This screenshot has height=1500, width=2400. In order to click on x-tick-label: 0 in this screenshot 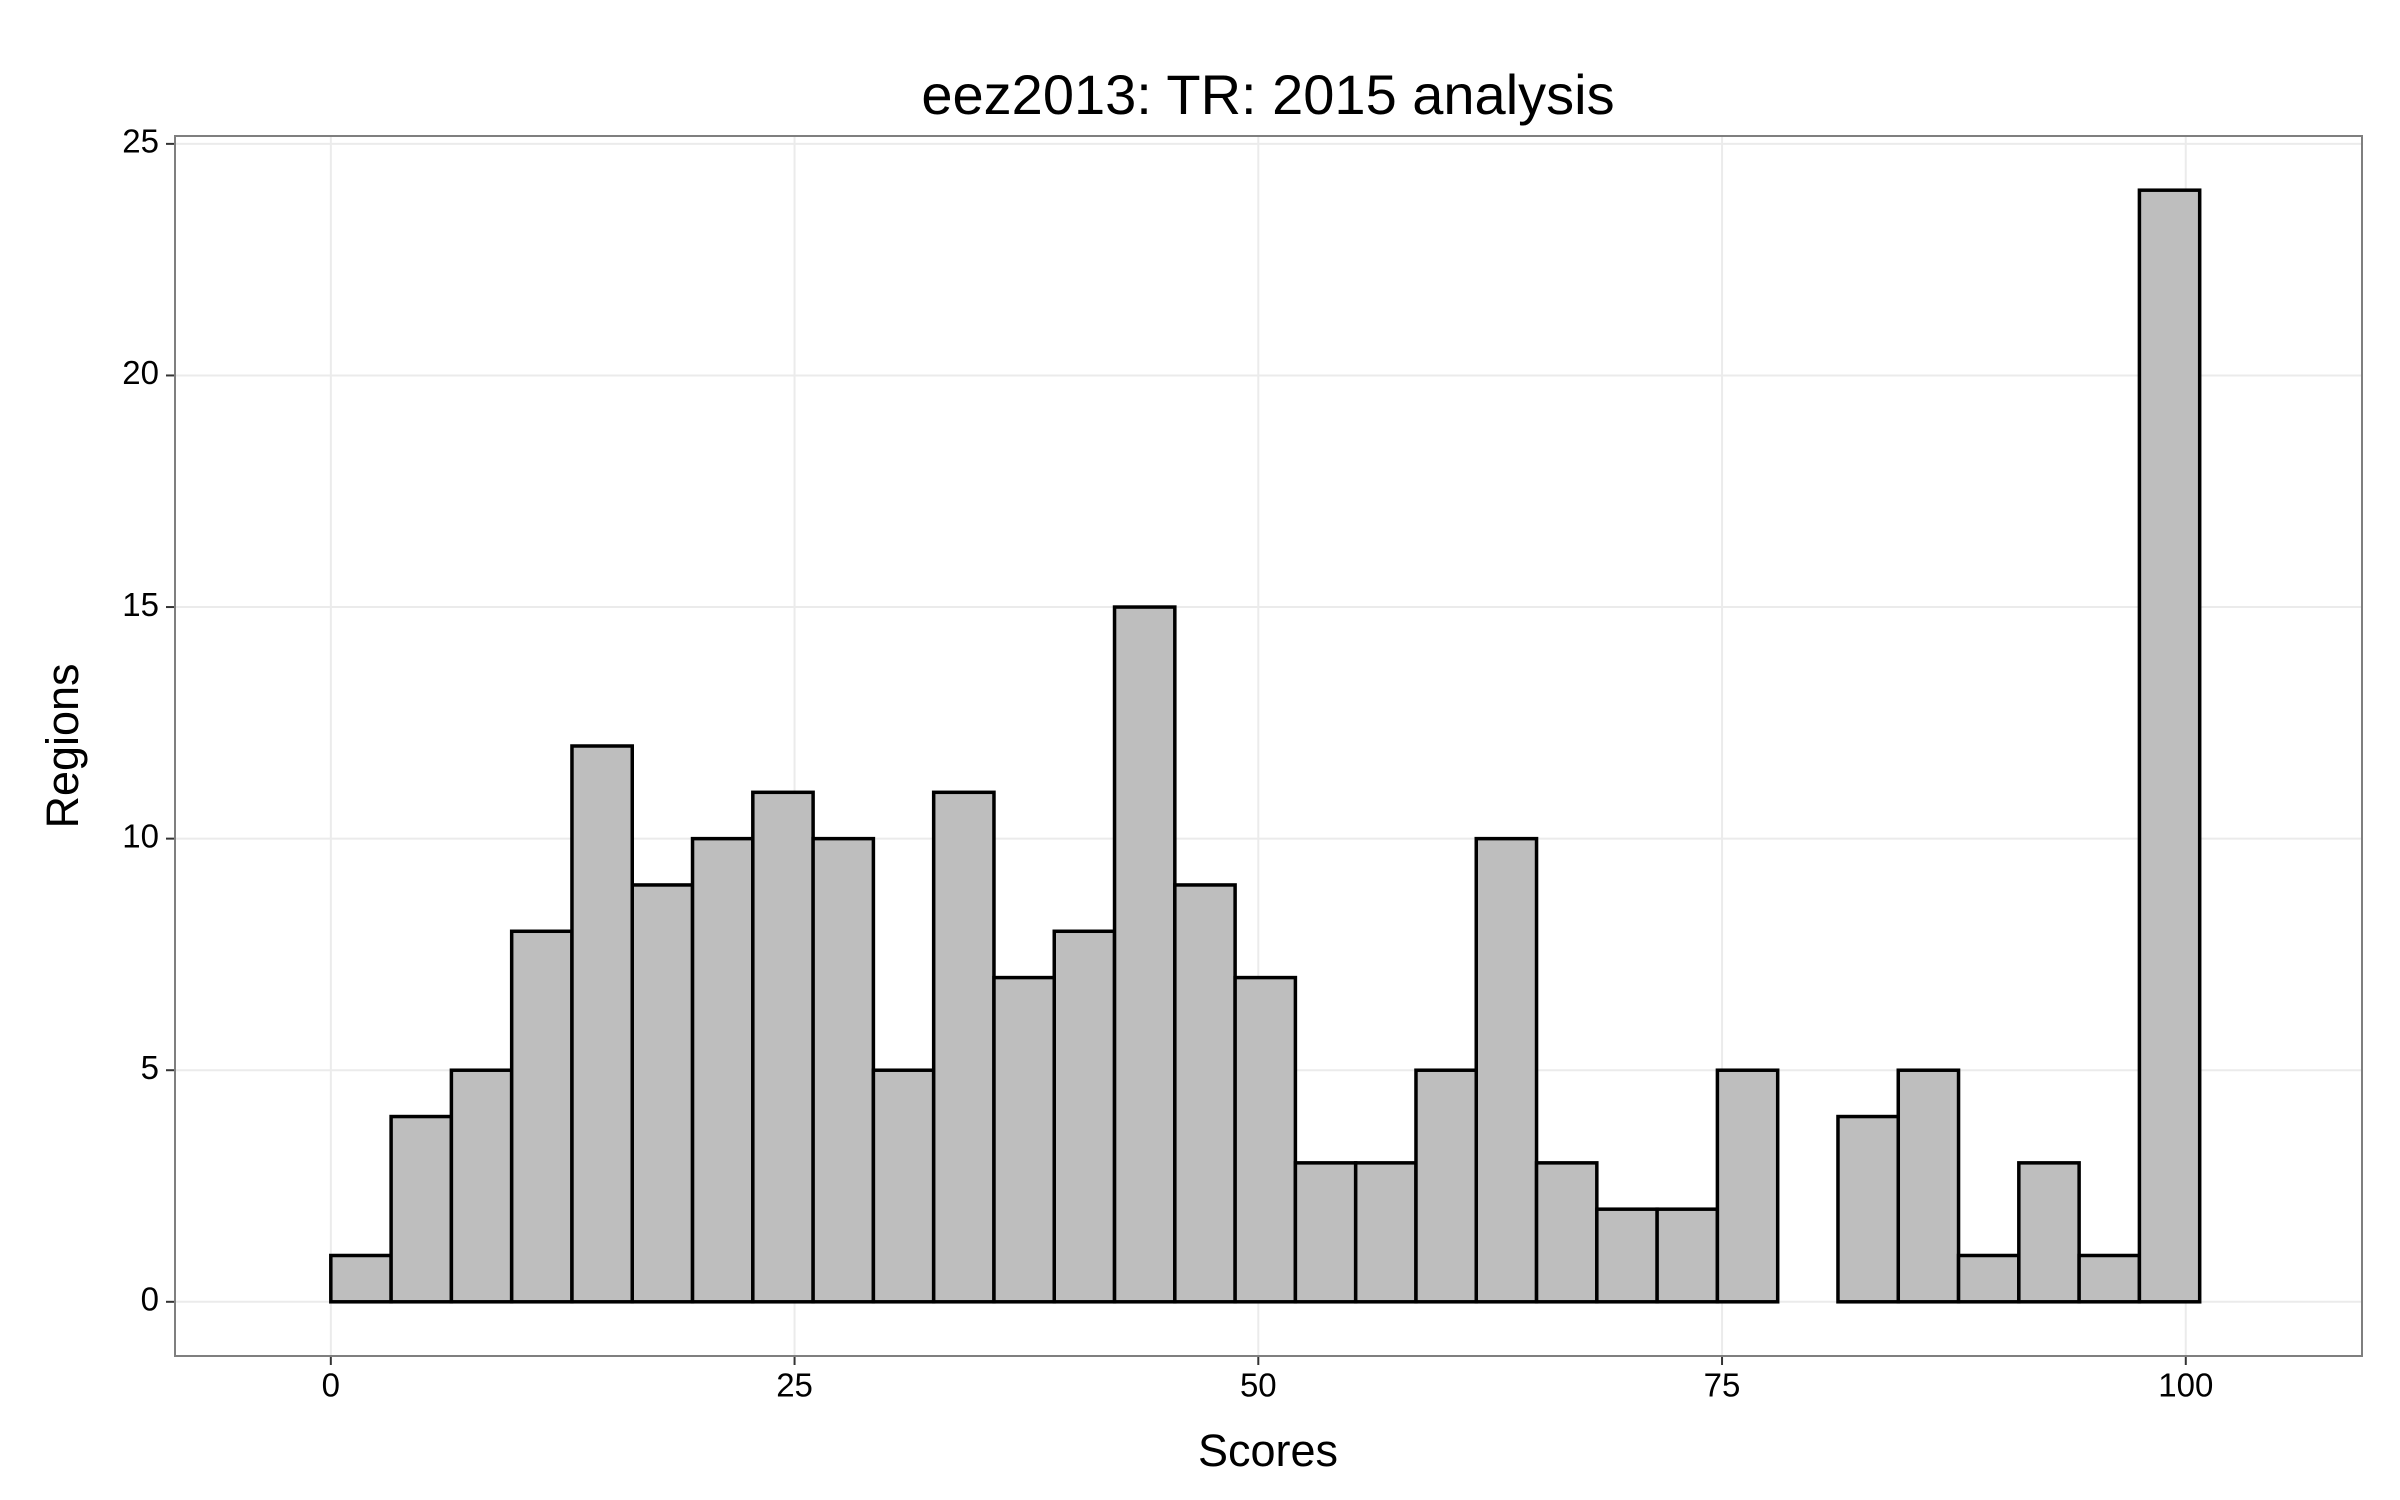, I will do `click(331, 1385)`.